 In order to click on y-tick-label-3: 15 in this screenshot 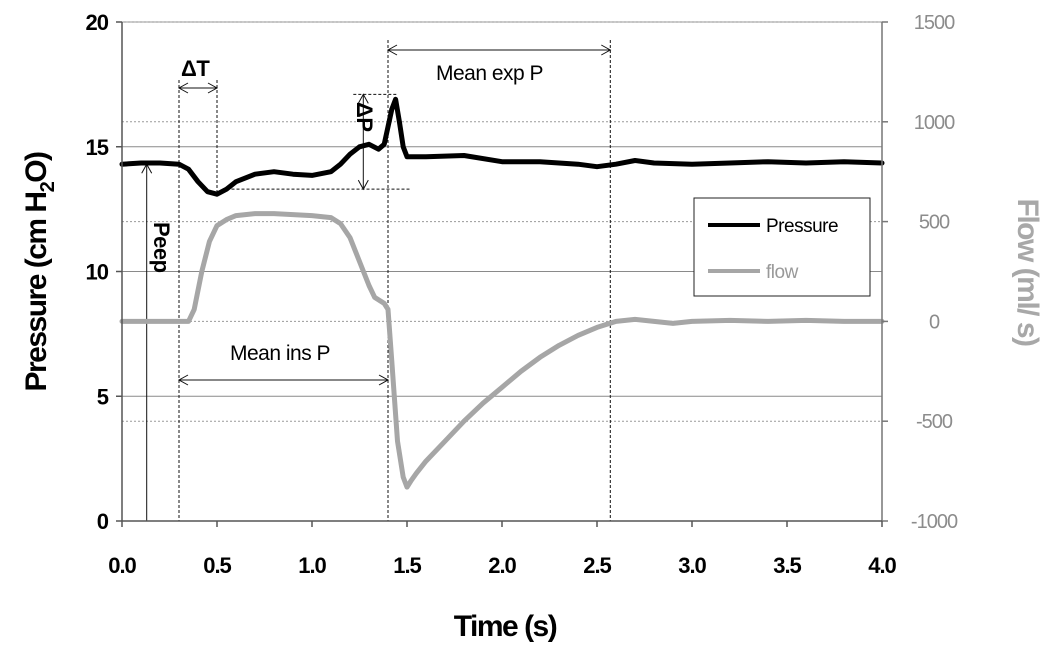, I will do `click(97, 147)`.